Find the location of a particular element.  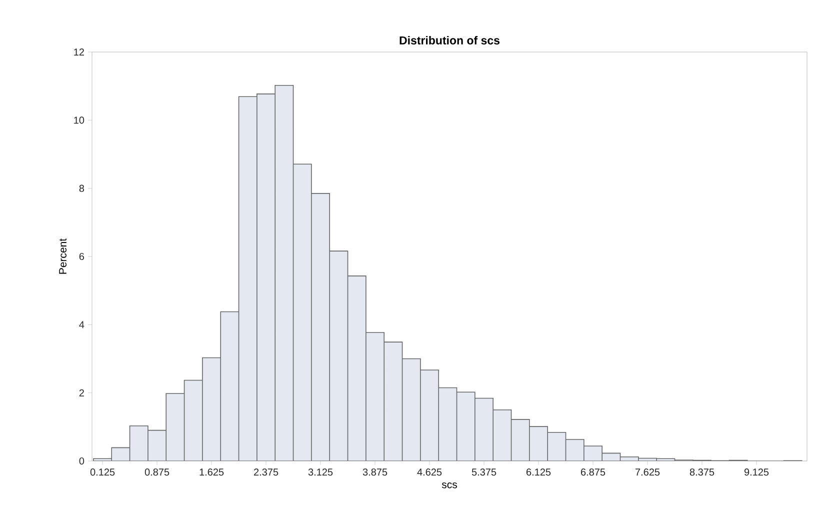

y-tick-label: 8 is located at coordinates (81, 188).